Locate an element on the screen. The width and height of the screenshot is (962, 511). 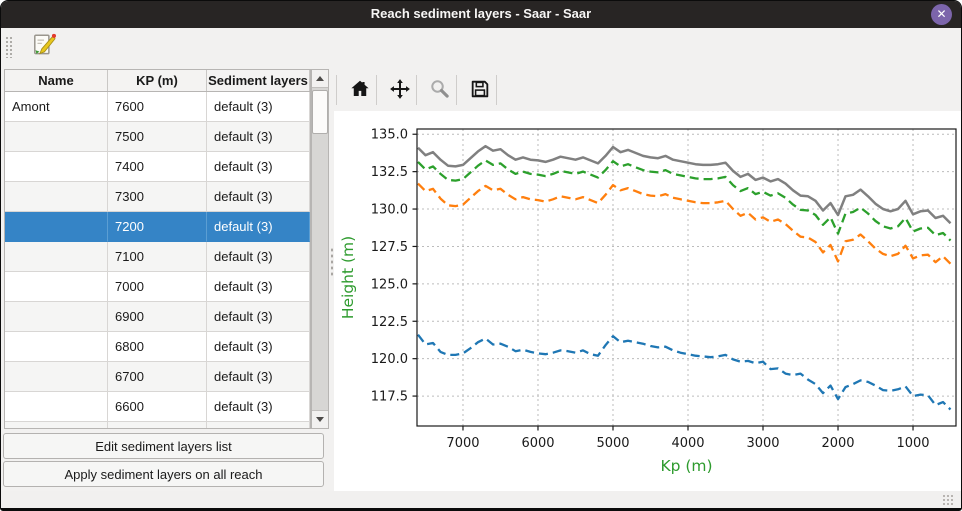
x-tick-label: 7000 is located at coordinates (462, 443).